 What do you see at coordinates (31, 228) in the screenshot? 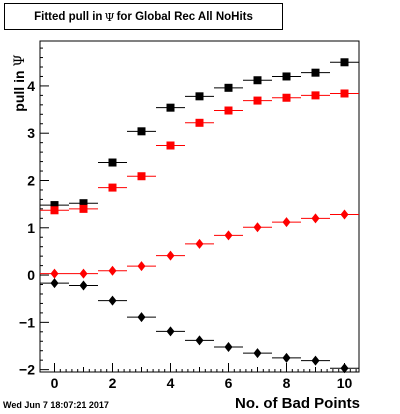
I see `y-tick-label: 1` at bounding box center [31, 228].